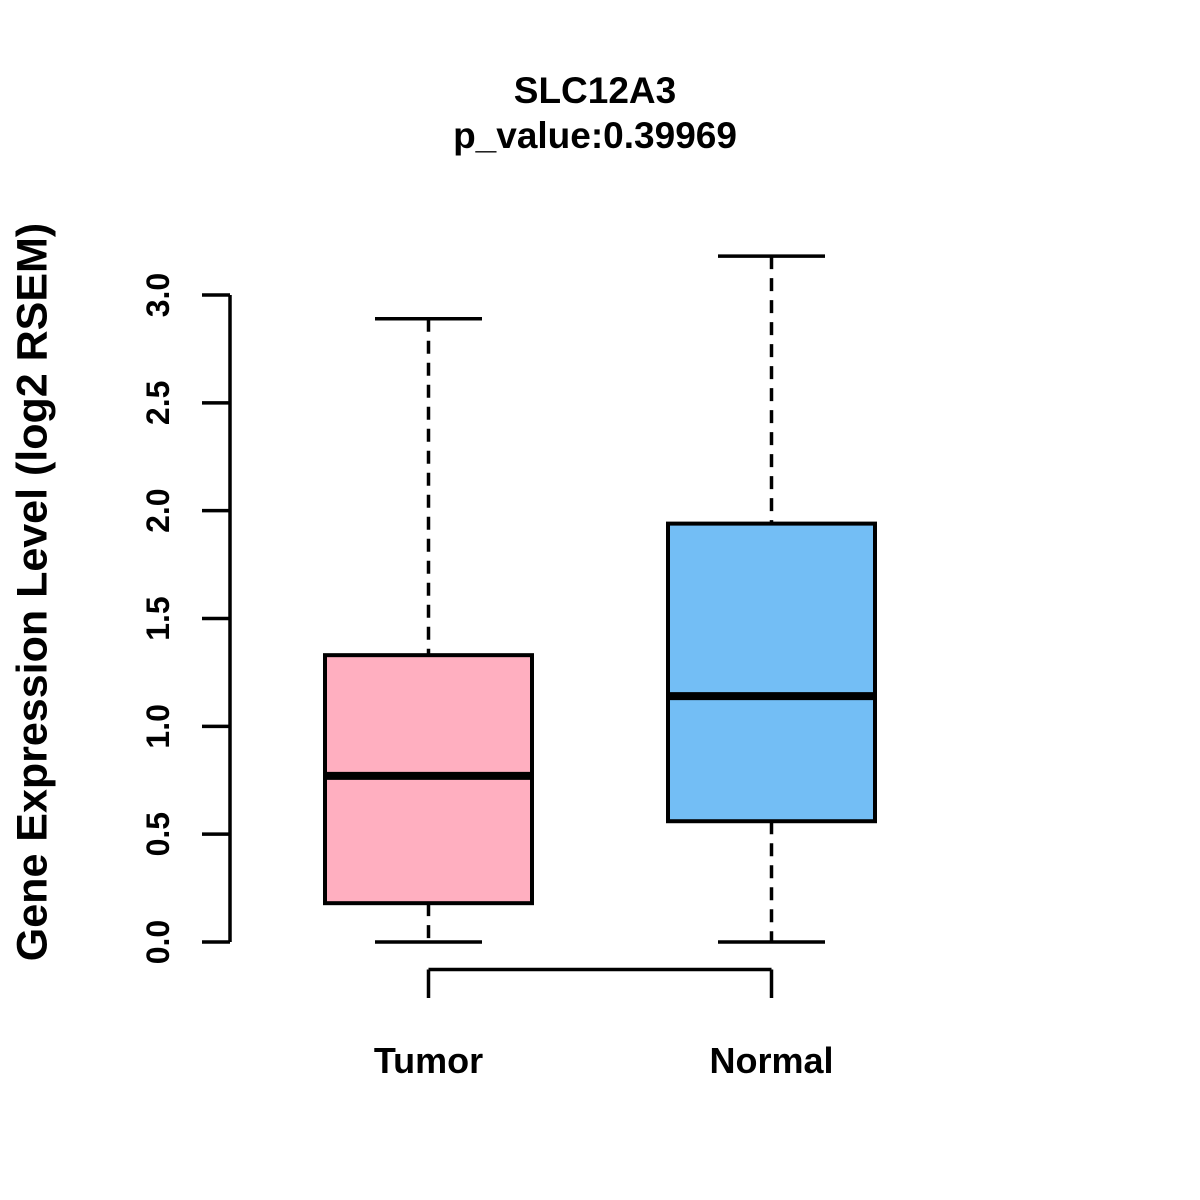 This screenshot has width=1200, height=1200. Describe the element at coordinates (158, 834) in the screenshot. I see `y-axis-tick-label: 0.5` at that location.